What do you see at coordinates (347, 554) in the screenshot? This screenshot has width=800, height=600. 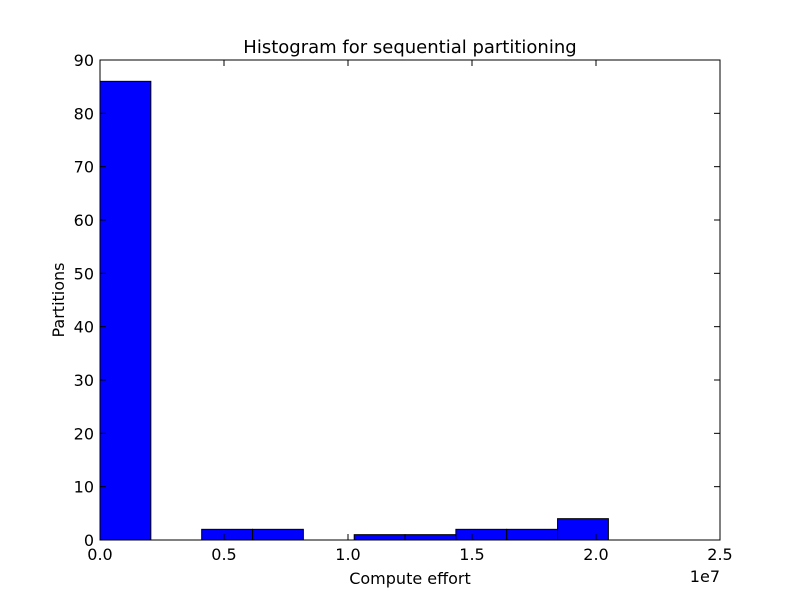 I see `x-tick-label-2: 1.0` at bounding box center [347, 554].